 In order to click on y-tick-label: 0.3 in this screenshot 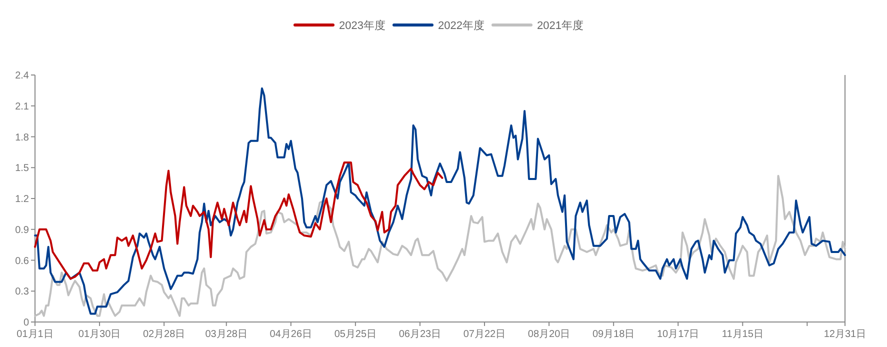, I will do `click(22, 292)`.